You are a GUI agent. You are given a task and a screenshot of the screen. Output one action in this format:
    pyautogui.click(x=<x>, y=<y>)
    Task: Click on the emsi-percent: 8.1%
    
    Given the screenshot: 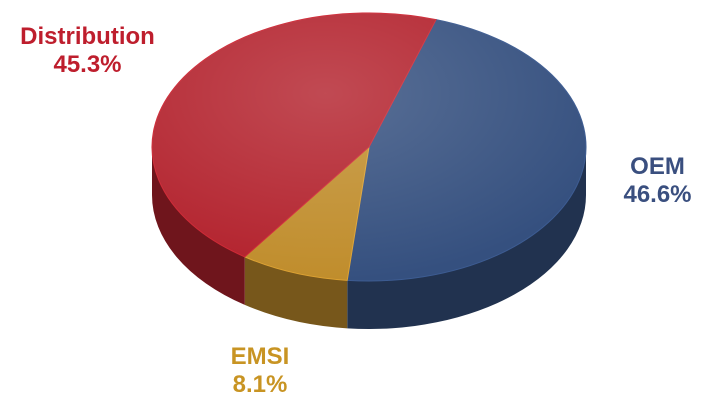 What is the action you would take?
    pyautogui.click(x=260, y=384)
    